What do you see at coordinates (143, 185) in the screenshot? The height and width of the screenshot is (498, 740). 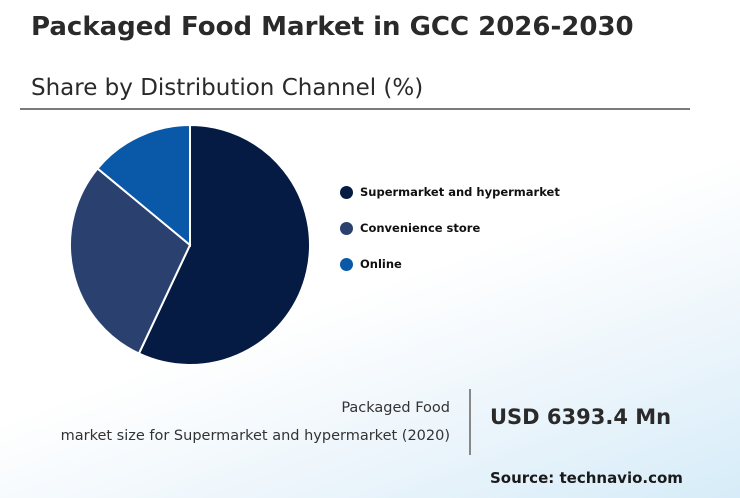 I see `pie-slice-online` at bounding box center [143, 185].